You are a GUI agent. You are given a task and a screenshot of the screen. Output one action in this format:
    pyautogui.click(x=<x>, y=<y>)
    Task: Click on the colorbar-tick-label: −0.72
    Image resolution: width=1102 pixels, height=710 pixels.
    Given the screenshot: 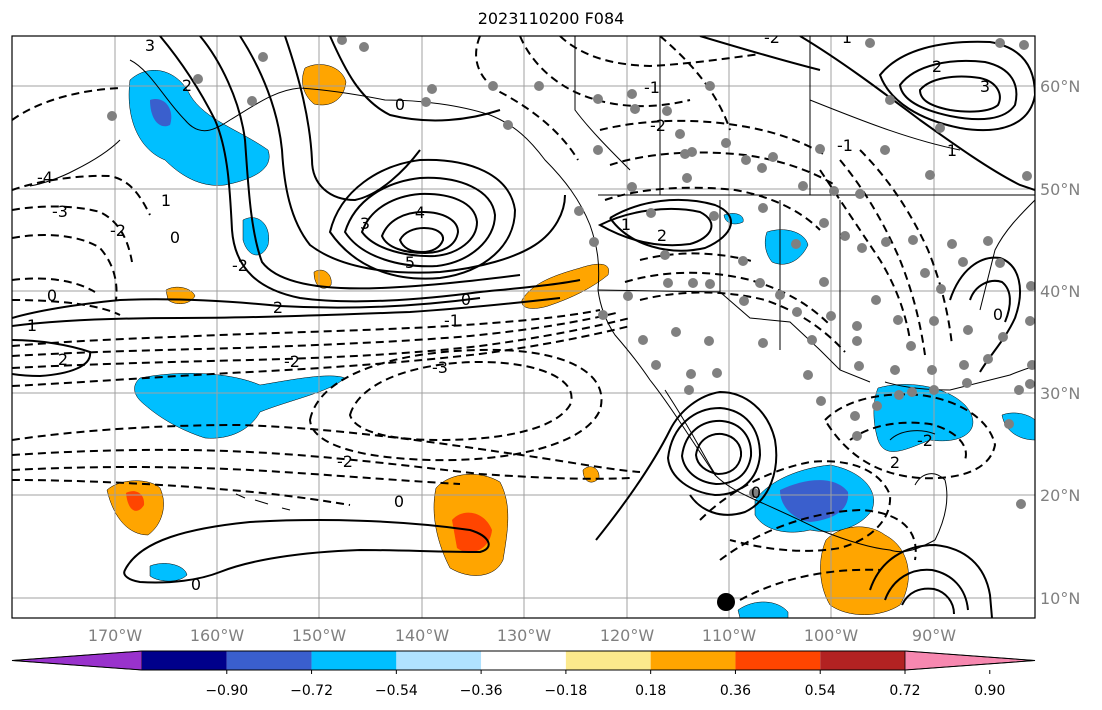 What is the action you would take?
    pyautogui.click(x=311, y=691)
    